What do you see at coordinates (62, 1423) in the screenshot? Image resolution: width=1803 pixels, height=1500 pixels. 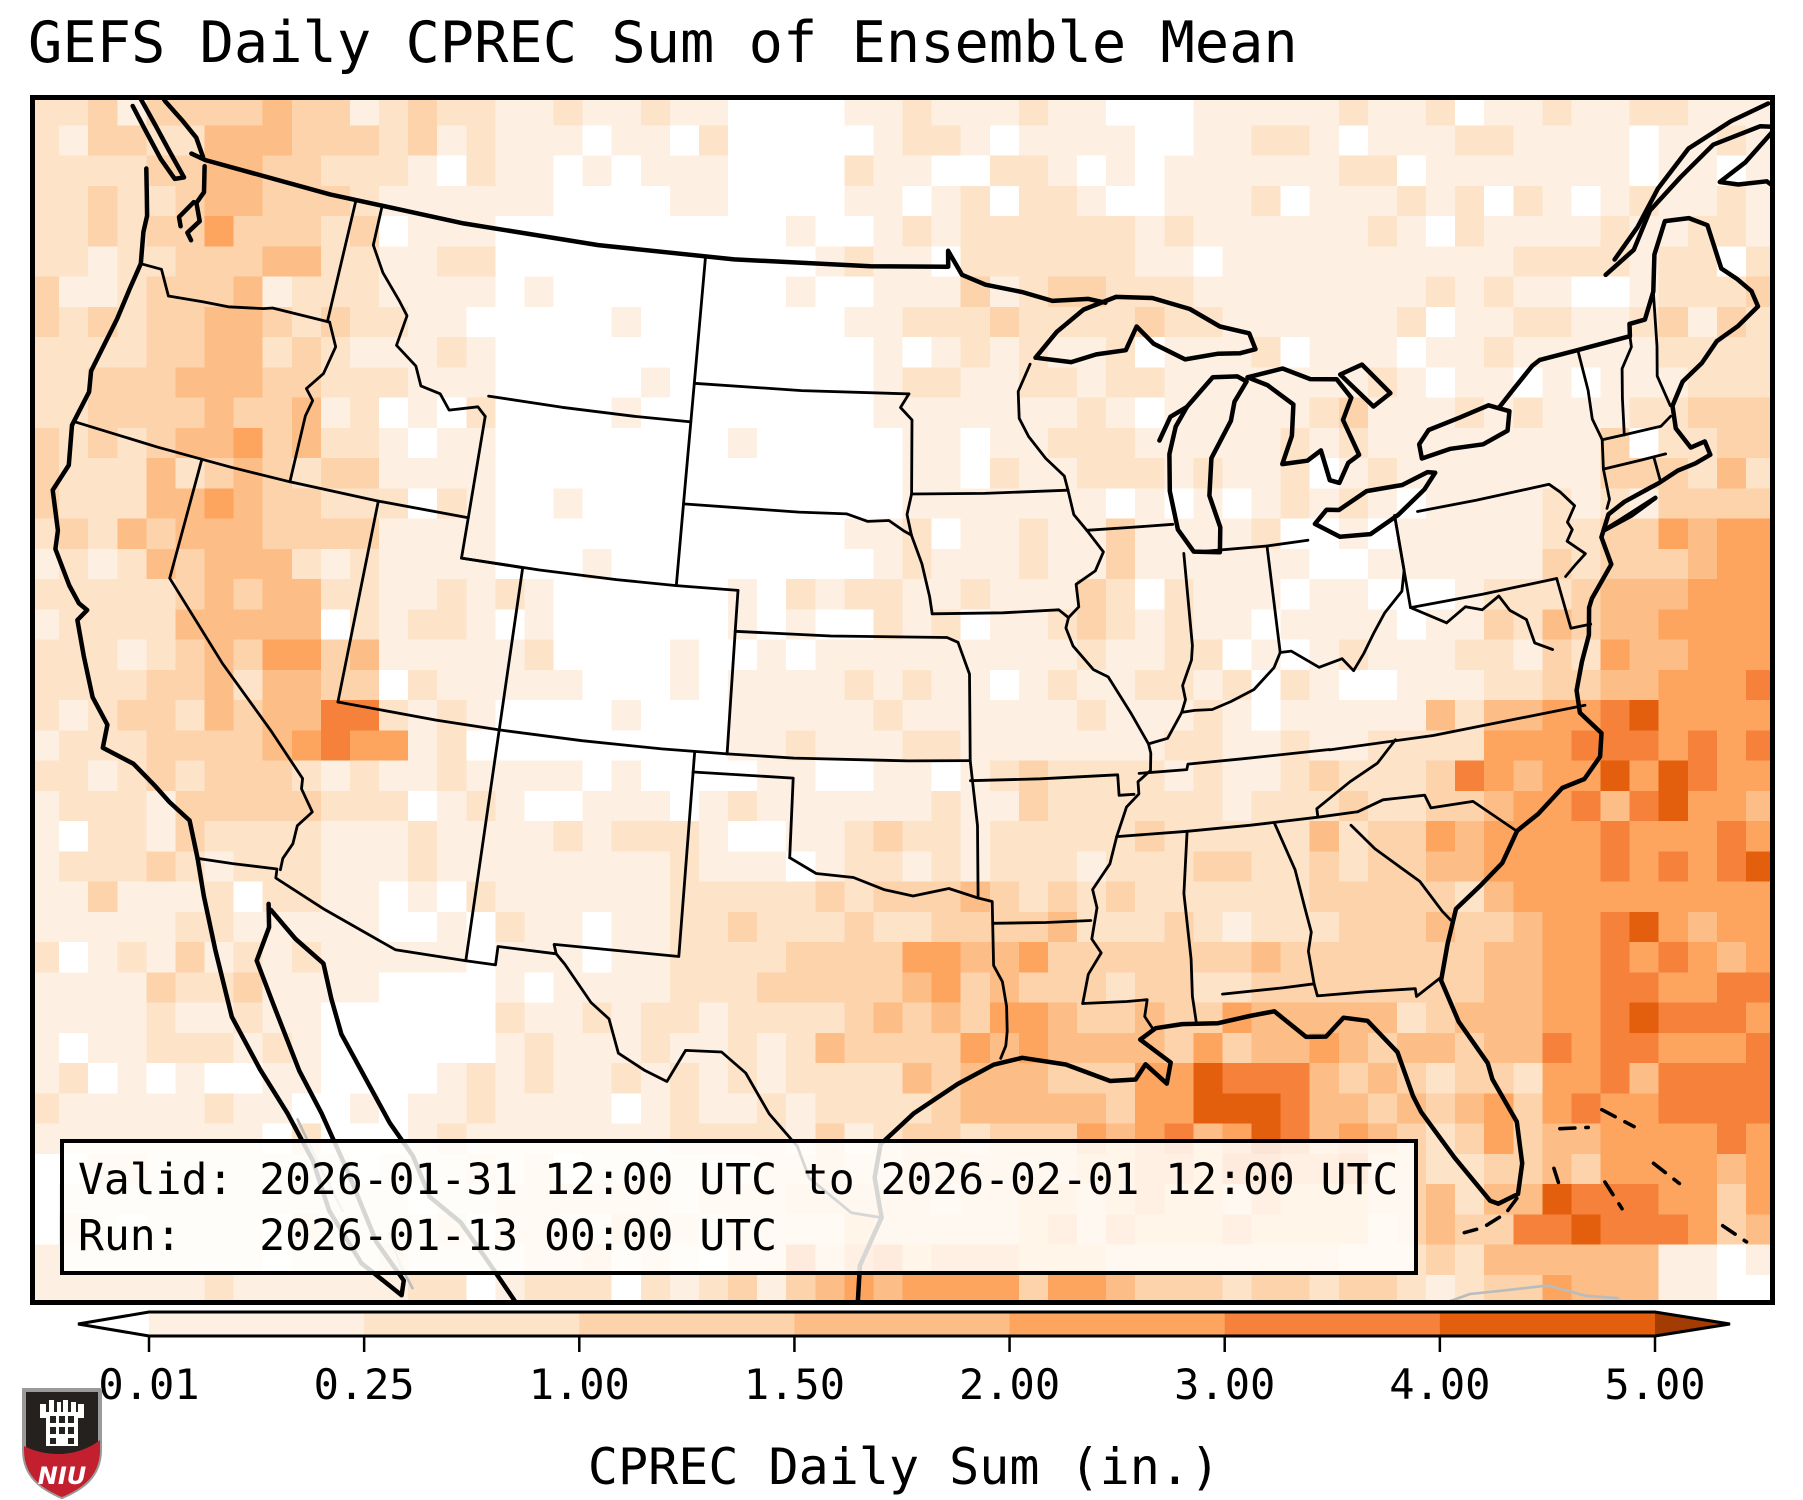 I see `castle-icon` at bounding box center [62, 1423].